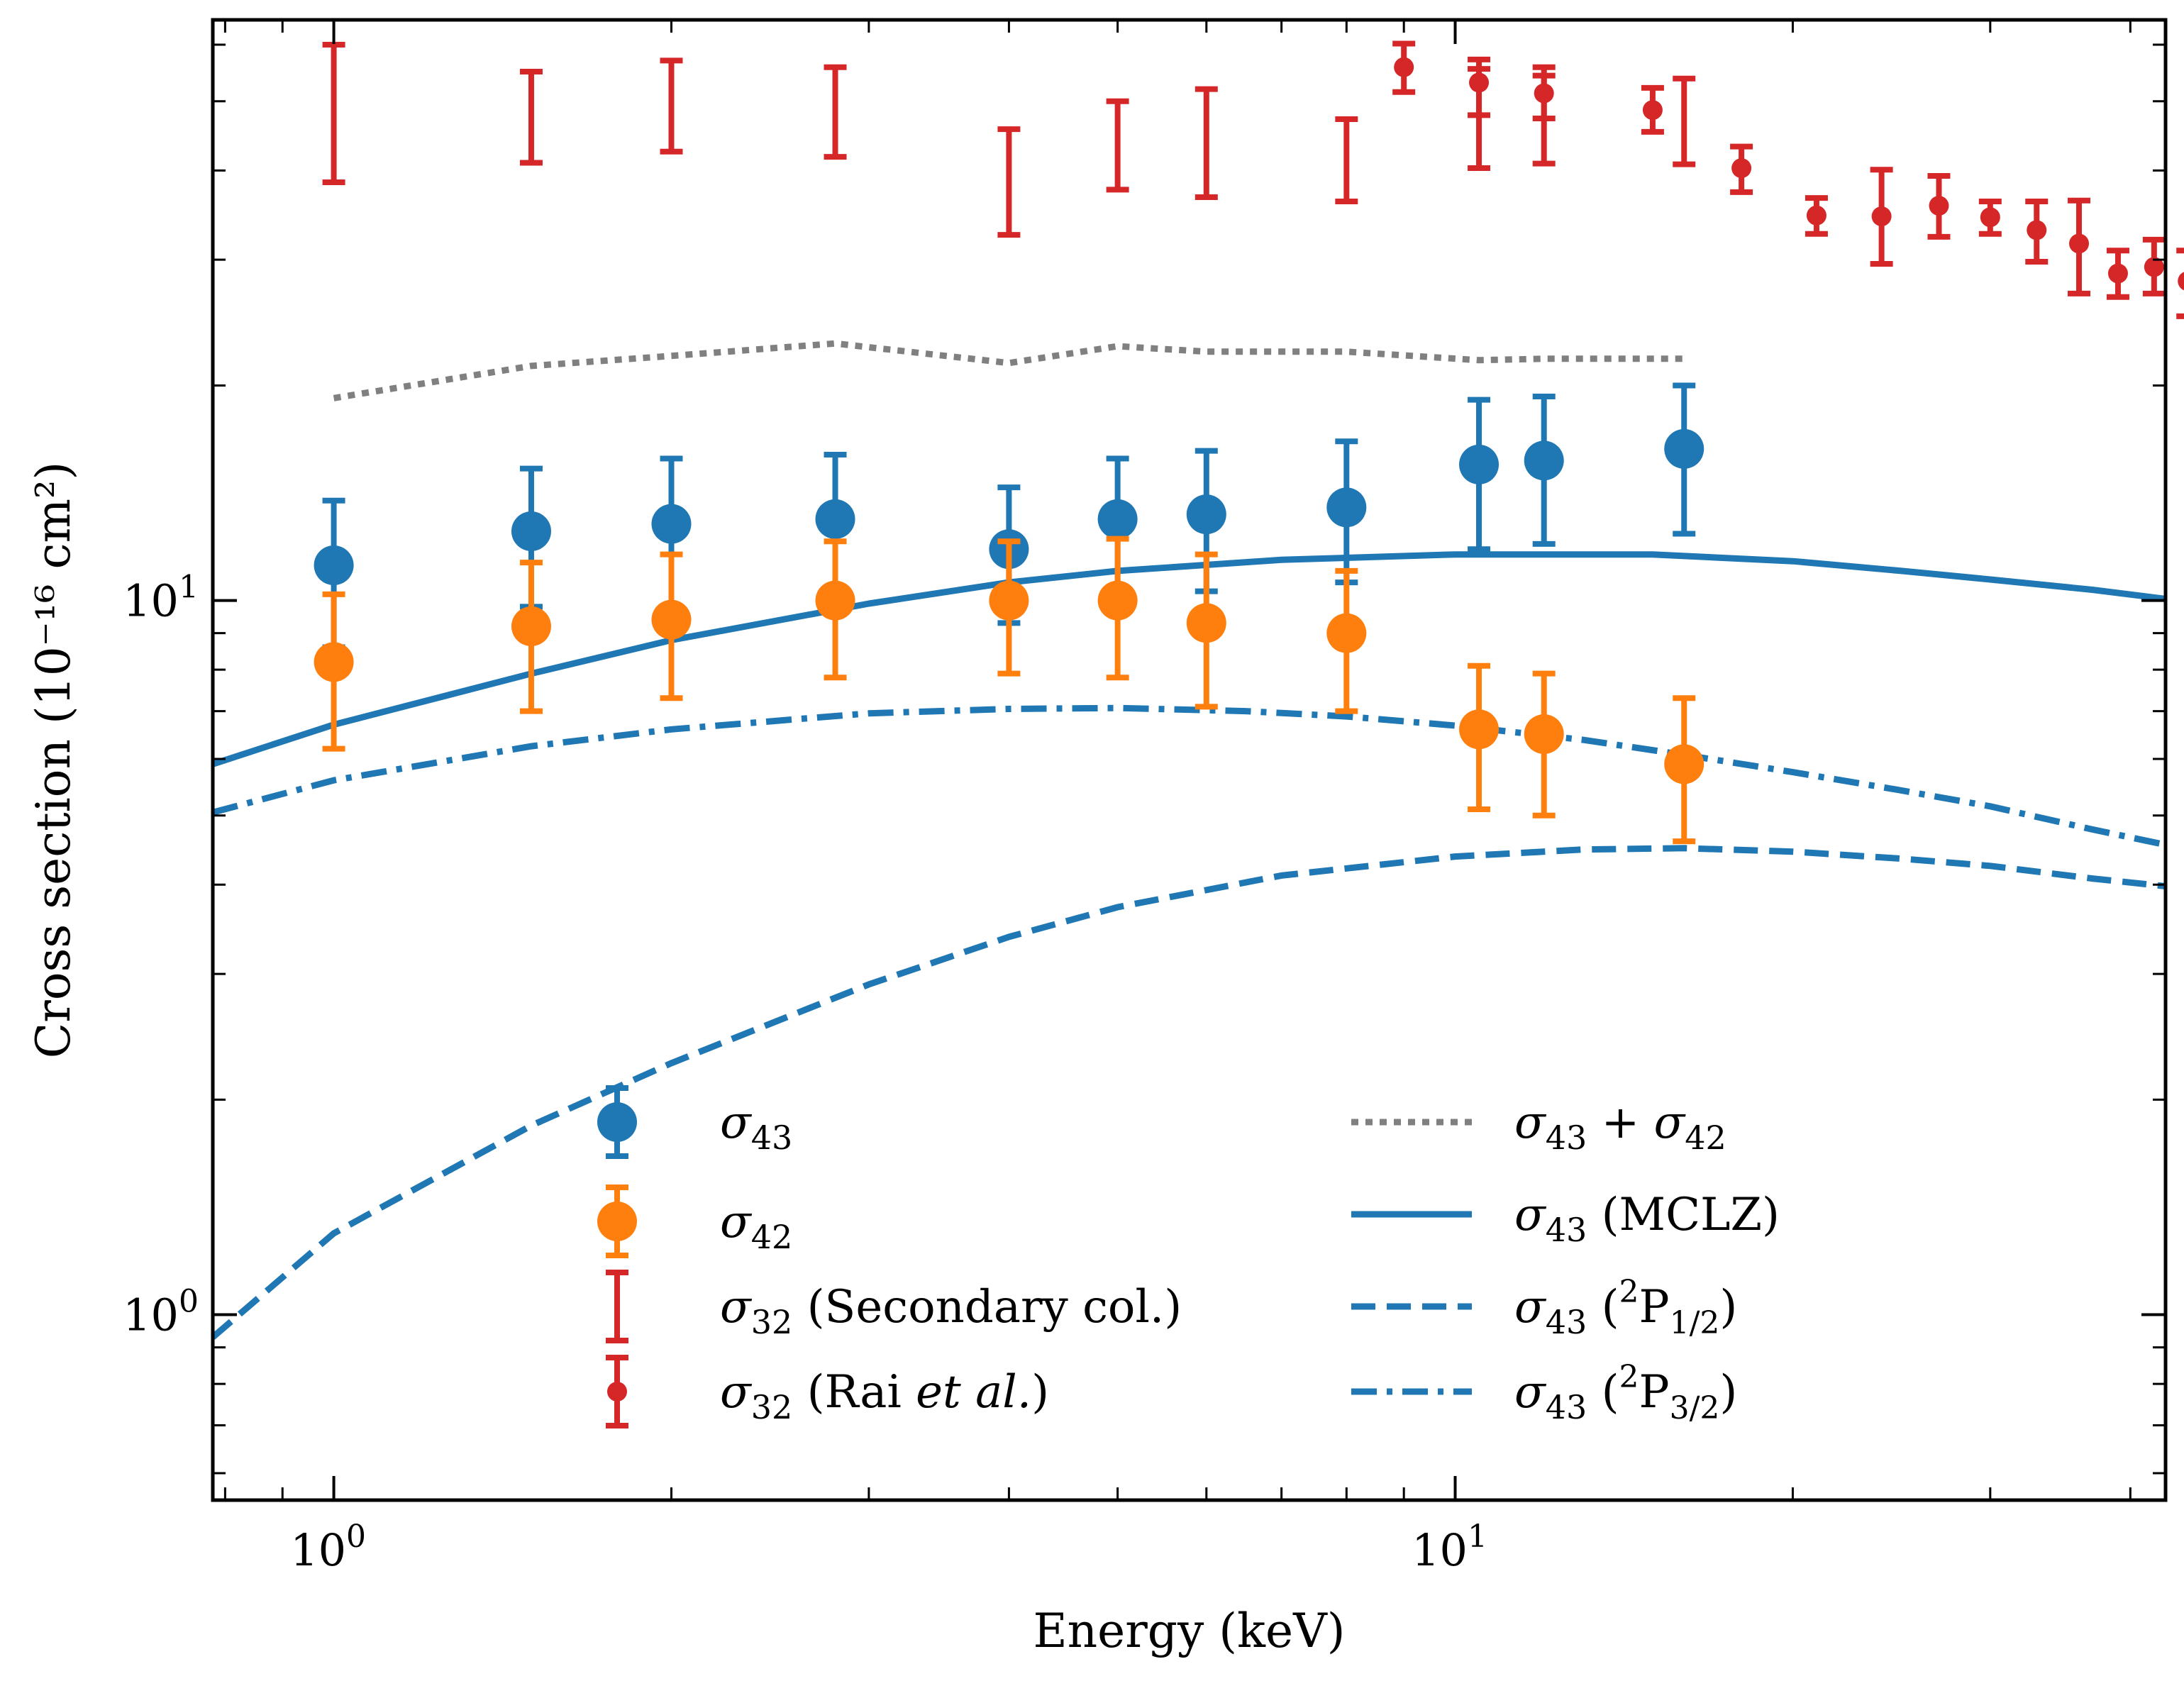 This screenshot has height=1681, width=2184. What do you see at coordinates (951, 1311) in the screenshot?
I see `sigma32_secondary-legend-label: σ32 (Secondary col.)` at bounding box center [951, 1311].